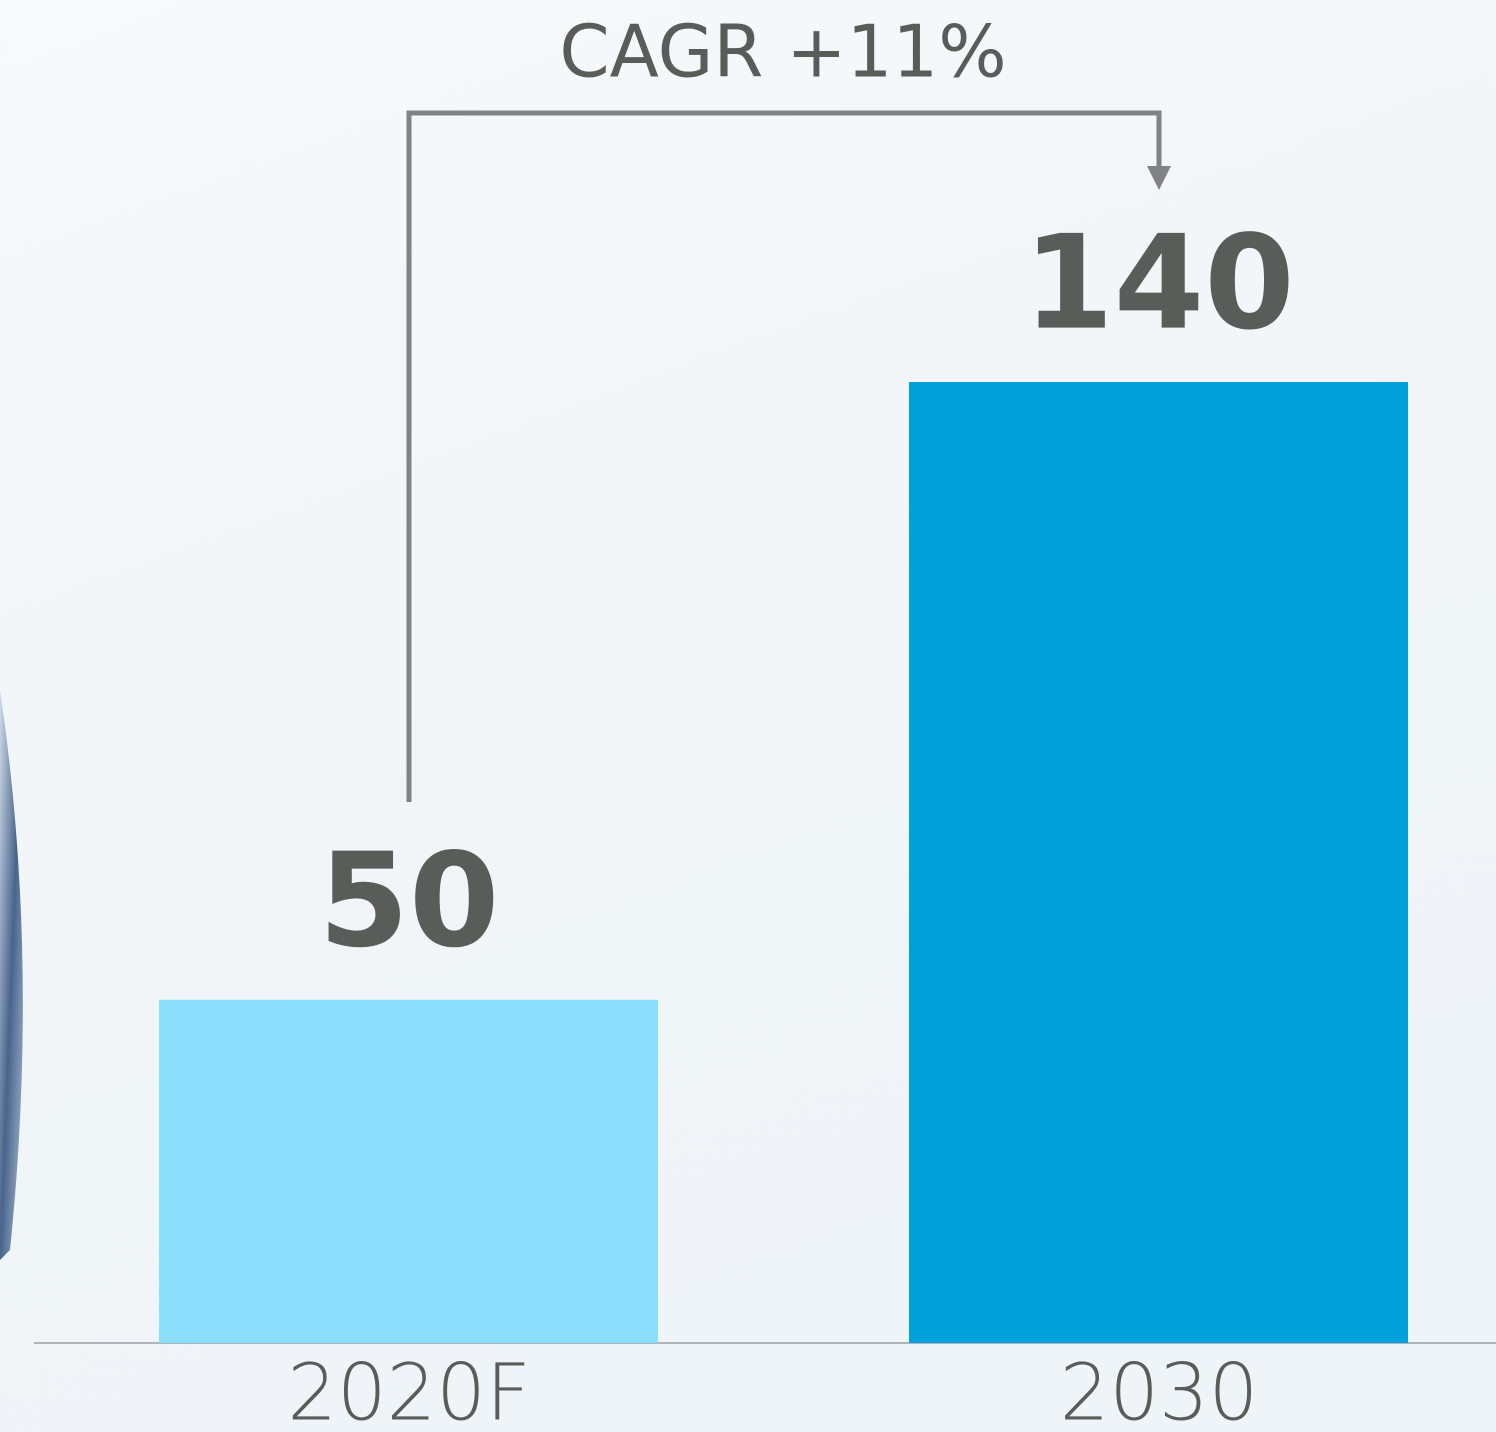 This screenshot has width=1496, height=1432. Describe the element at coordinates (408, 1390) in the screenshot. I see `x-tick-label: 2020F` at that location.